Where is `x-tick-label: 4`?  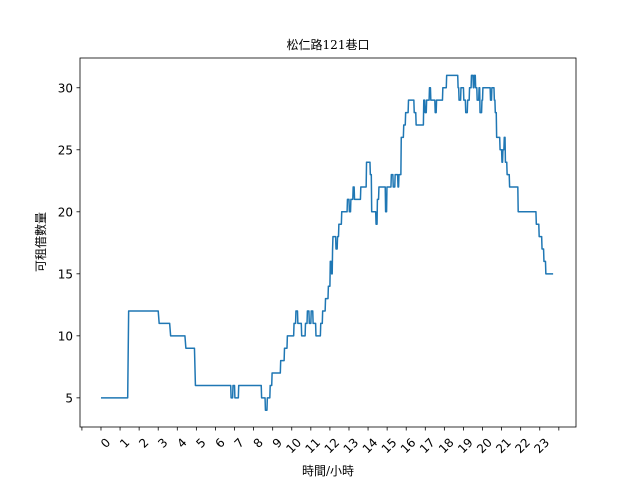 x-tick-label: 4 is located at coordinates (181, 442).